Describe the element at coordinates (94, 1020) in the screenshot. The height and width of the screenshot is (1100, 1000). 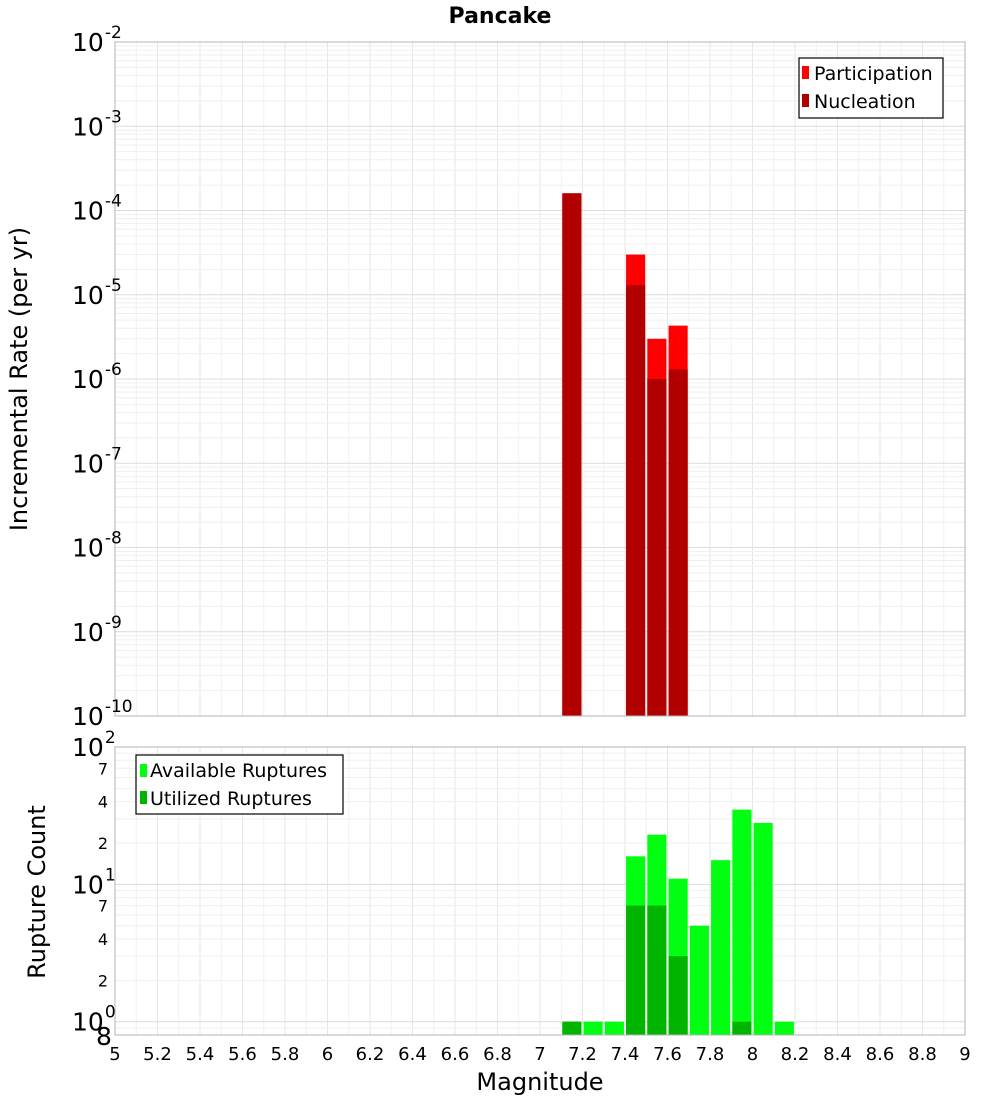
I see `count-y-tick-major-0: 10⁰` at that location.